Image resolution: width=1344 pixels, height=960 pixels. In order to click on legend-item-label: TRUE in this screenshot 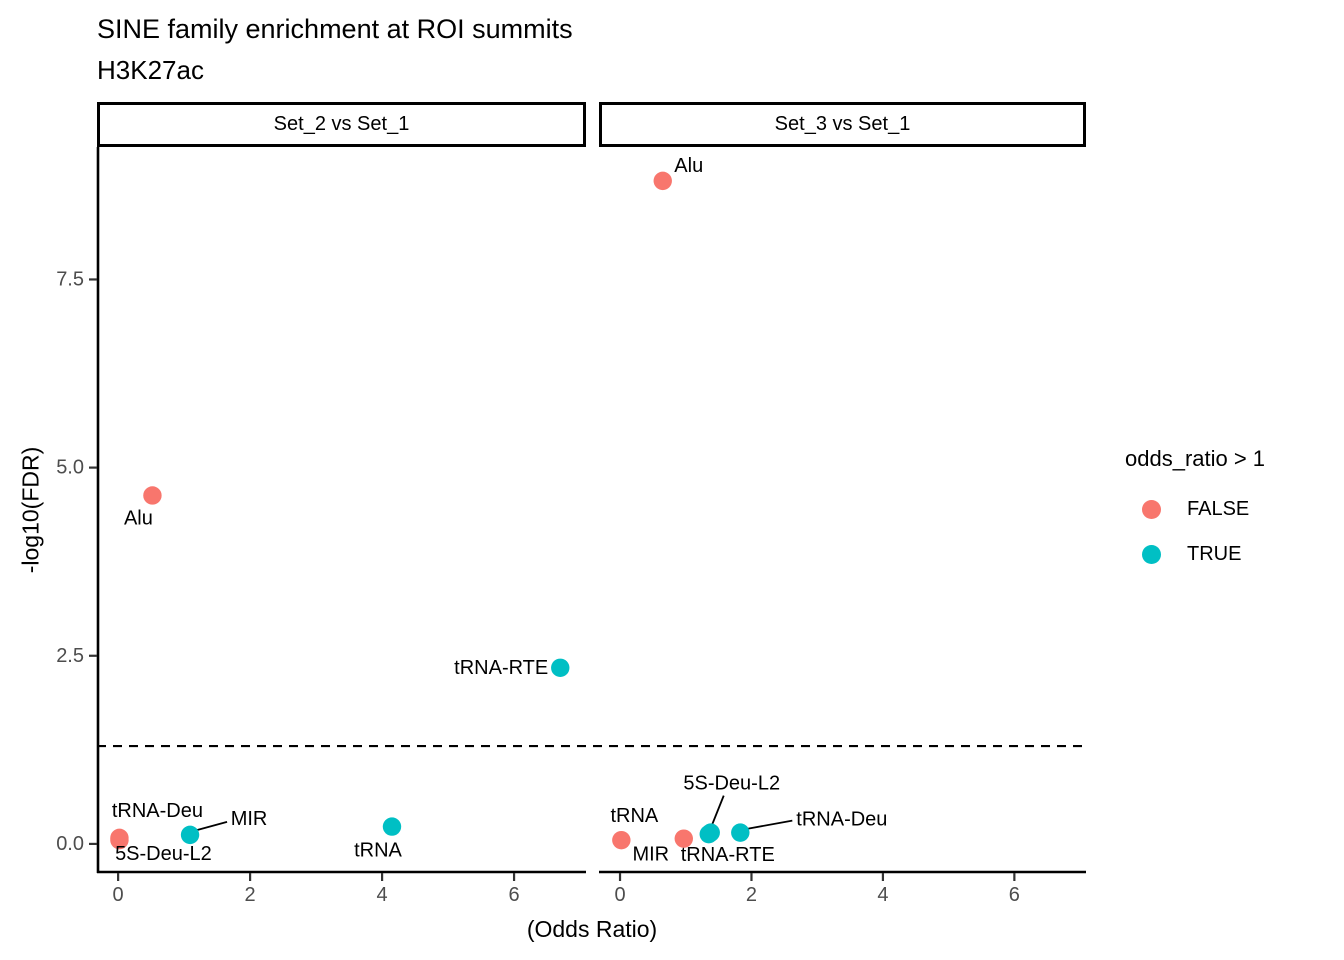, I will do `click(1214, 554)`.